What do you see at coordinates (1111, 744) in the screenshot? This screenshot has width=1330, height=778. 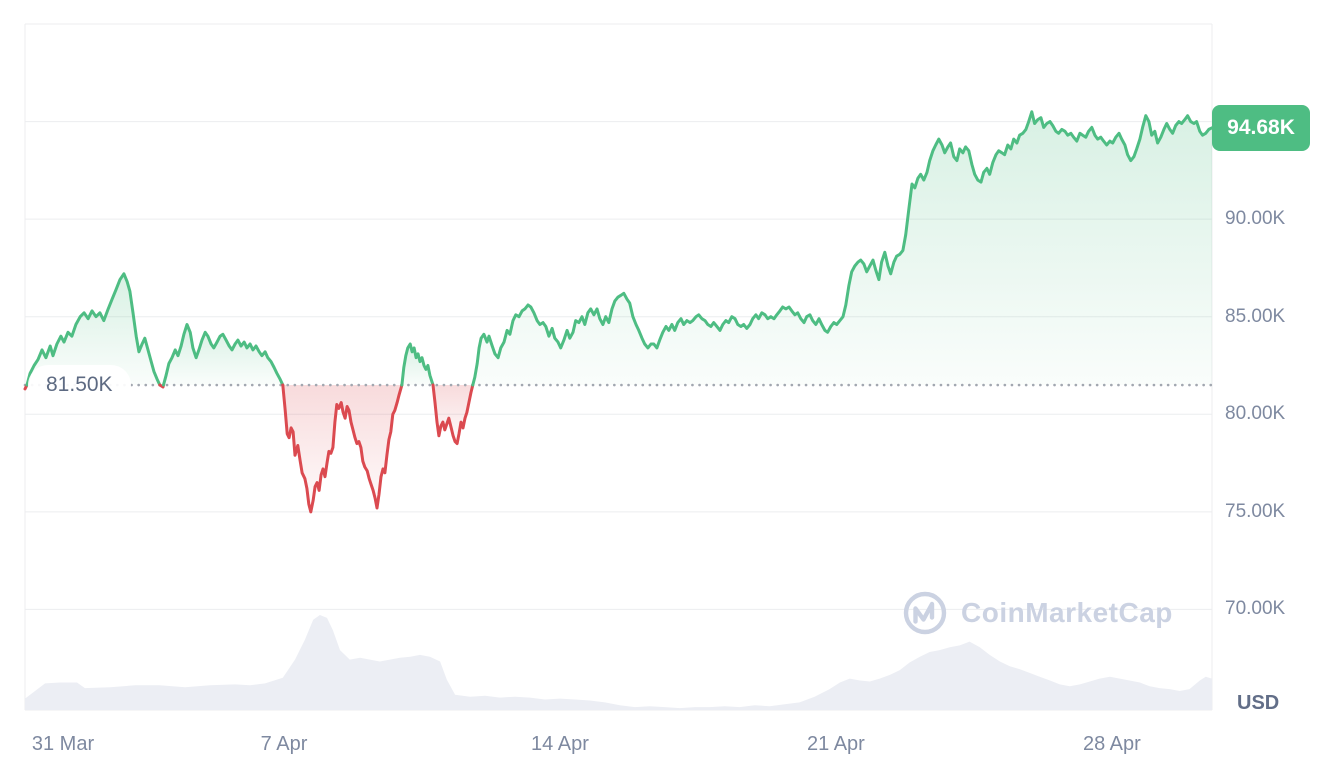 I see `x-axis-tick-label: 28 Apr` at bounding box center [1111, 744].